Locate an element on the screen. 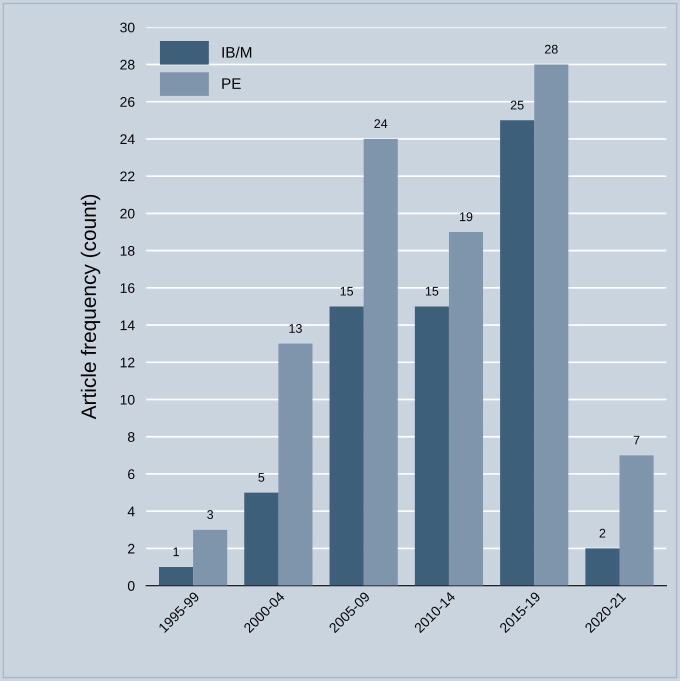 This screenshot has height=681, width=680. data-label: 1 is located at coordinates (176, 552).